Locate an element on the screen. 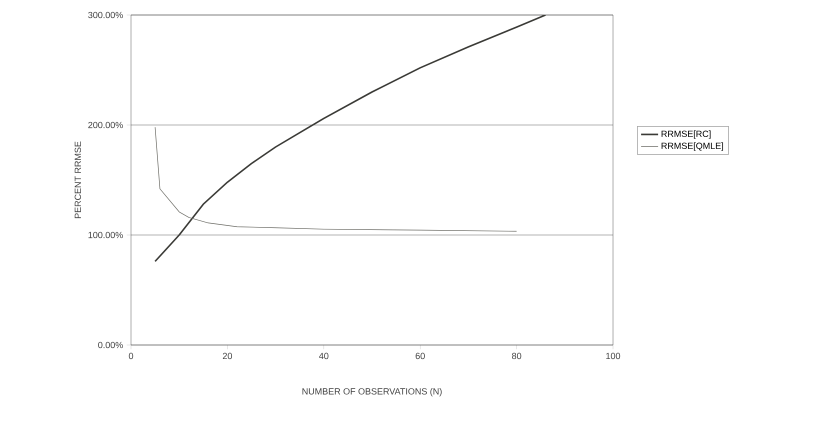 The width and height of the screenshot is (827, 427). x-tick-label: 100 is located at coordinates (613, 356).